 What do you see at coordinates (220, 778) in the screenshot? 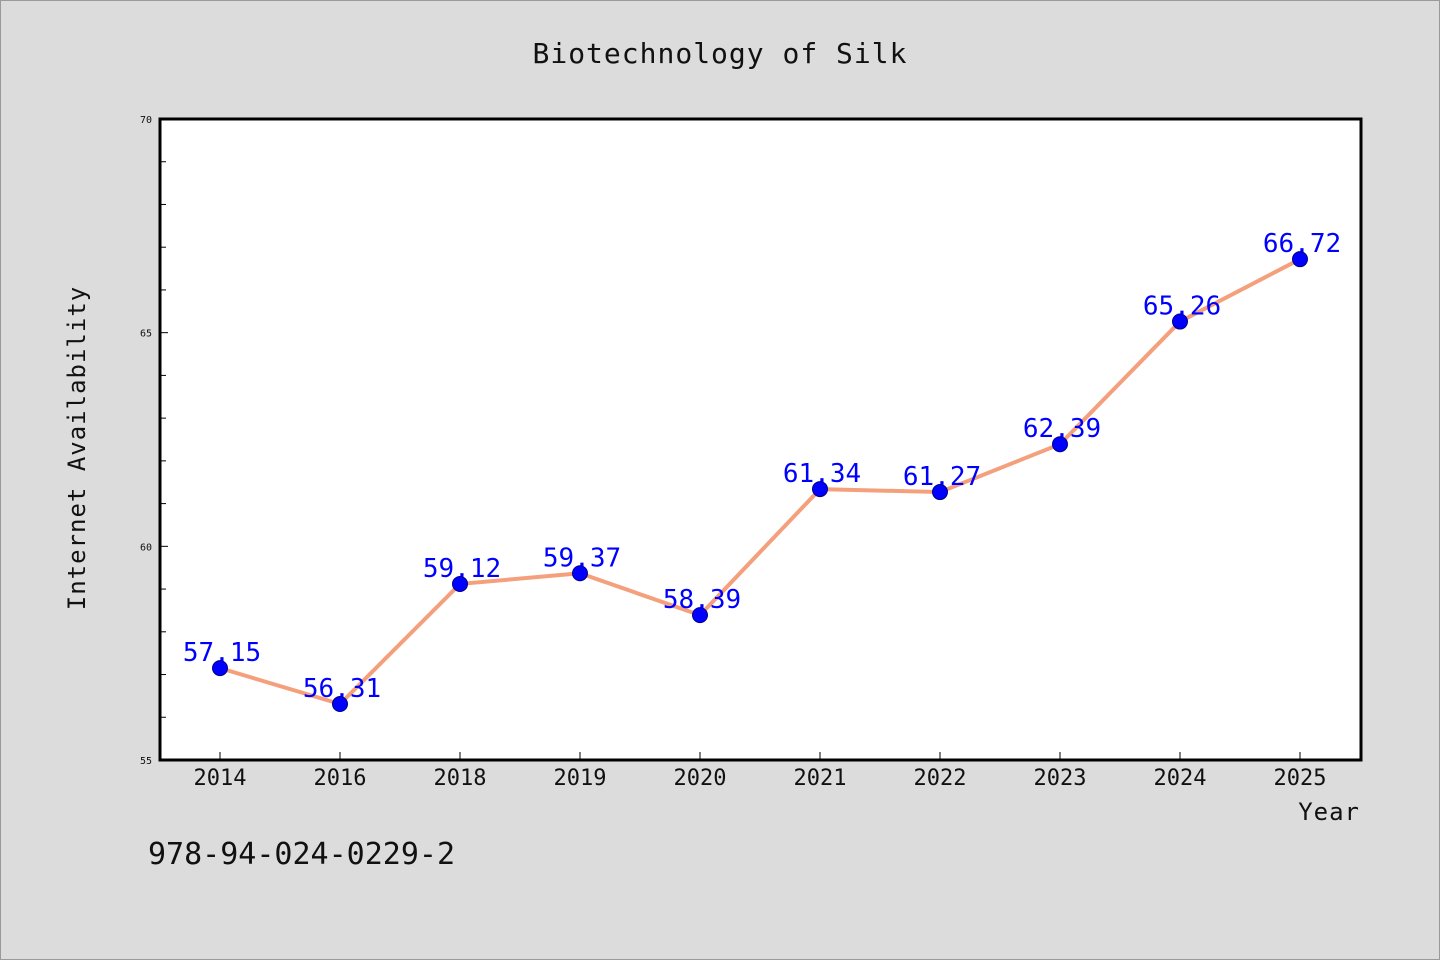
I see `x-tick-label: 2014` at bounding box center [220, 778].